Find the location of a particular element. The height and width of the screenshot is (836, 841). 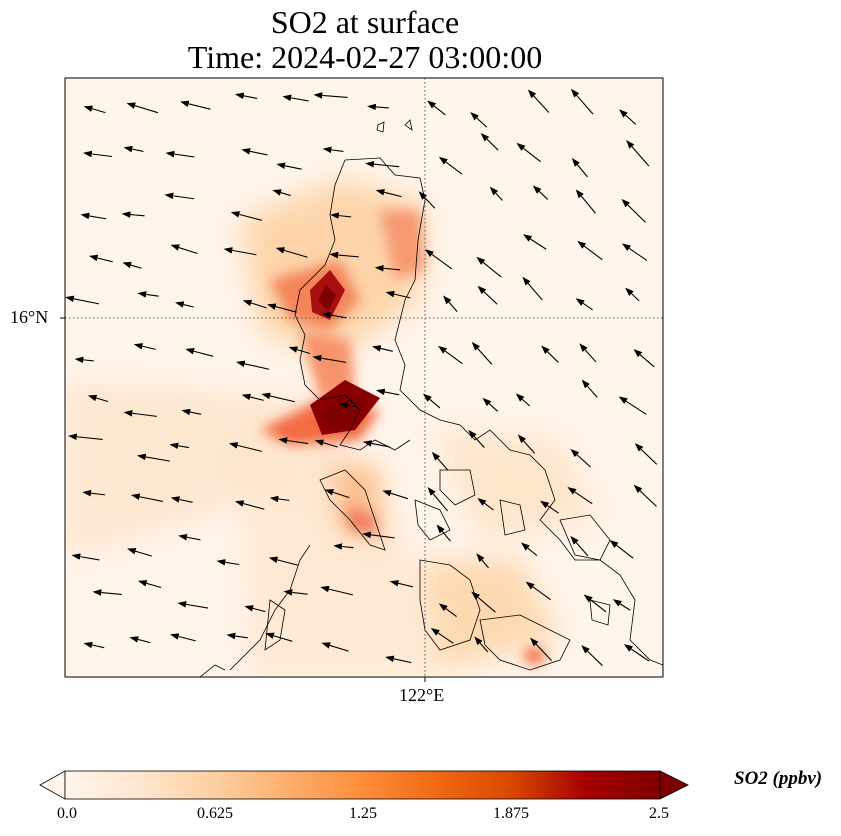

colorbar-tick-2: 1.25 is located at coordinates (363, 813).